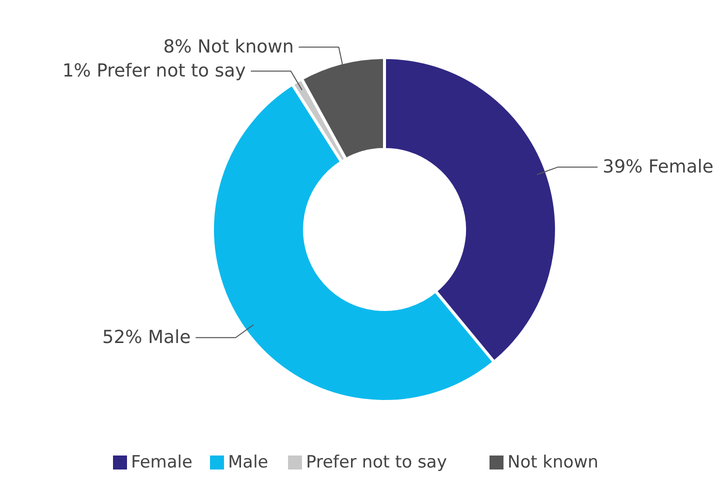  I want to click on legend-label: Male, so click(248, 462).